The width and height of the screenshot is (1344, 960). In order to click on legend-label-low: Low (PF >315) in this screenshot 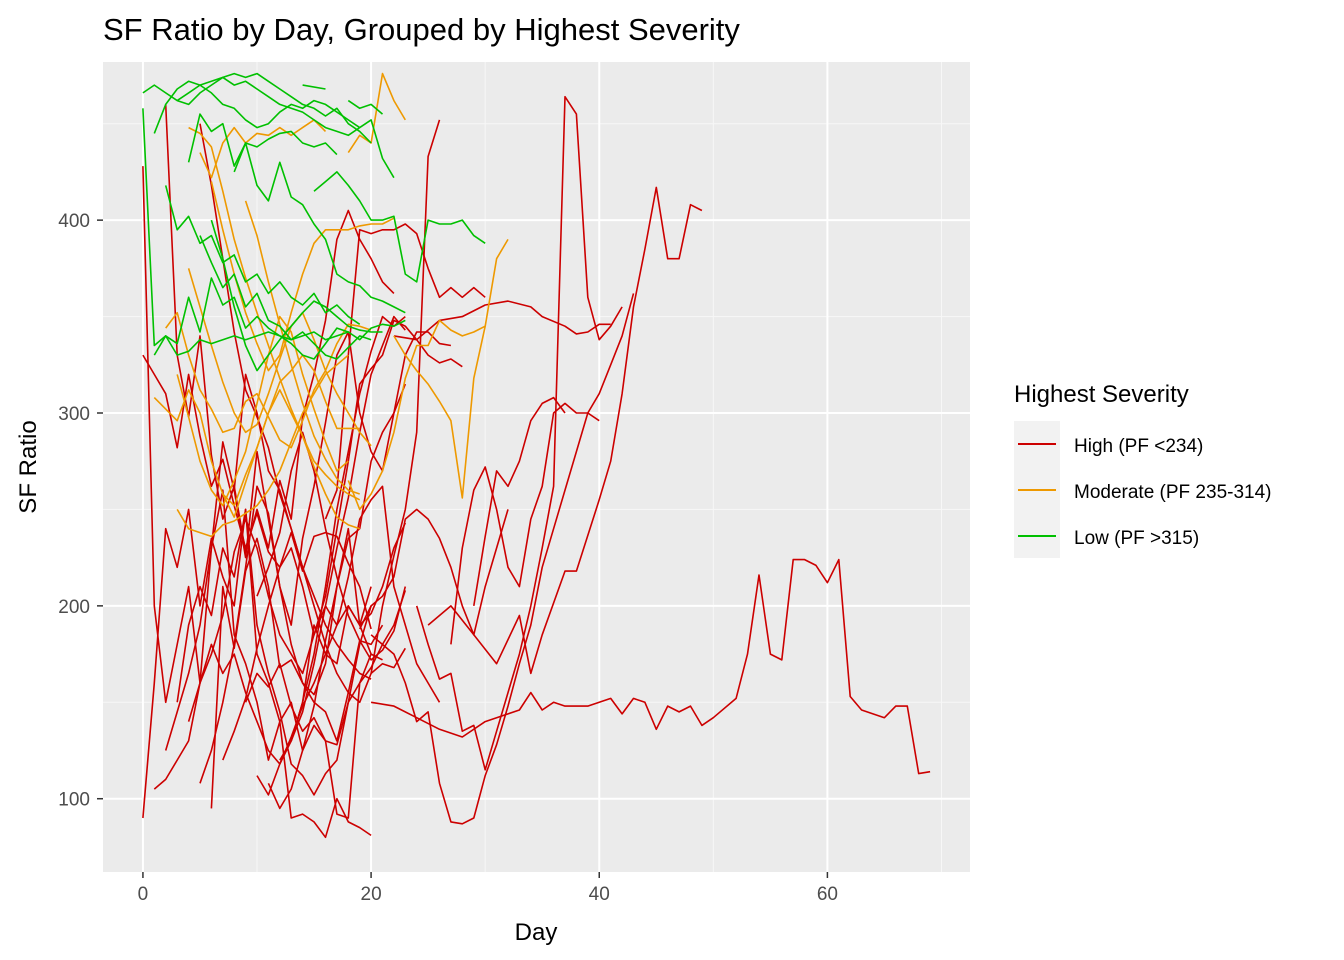, I will do `click(1136, 538)`.